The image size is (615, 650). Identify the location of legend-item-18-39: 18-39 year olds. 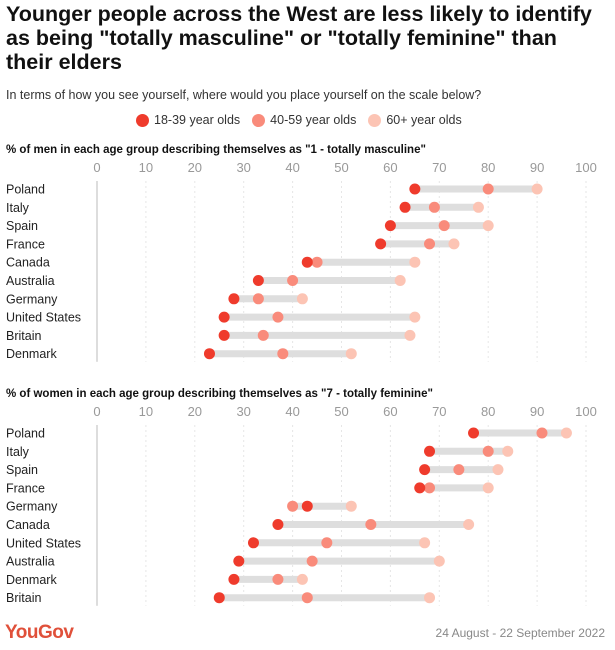
(188, 120).